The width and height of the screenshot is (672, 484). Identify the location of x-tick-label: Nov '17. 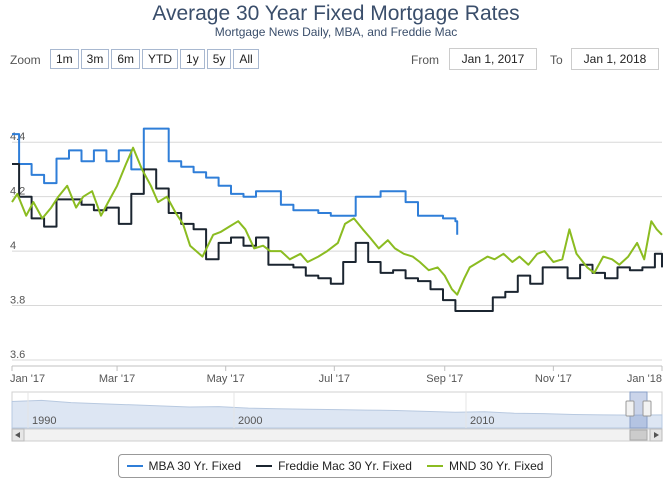
(553, 379).